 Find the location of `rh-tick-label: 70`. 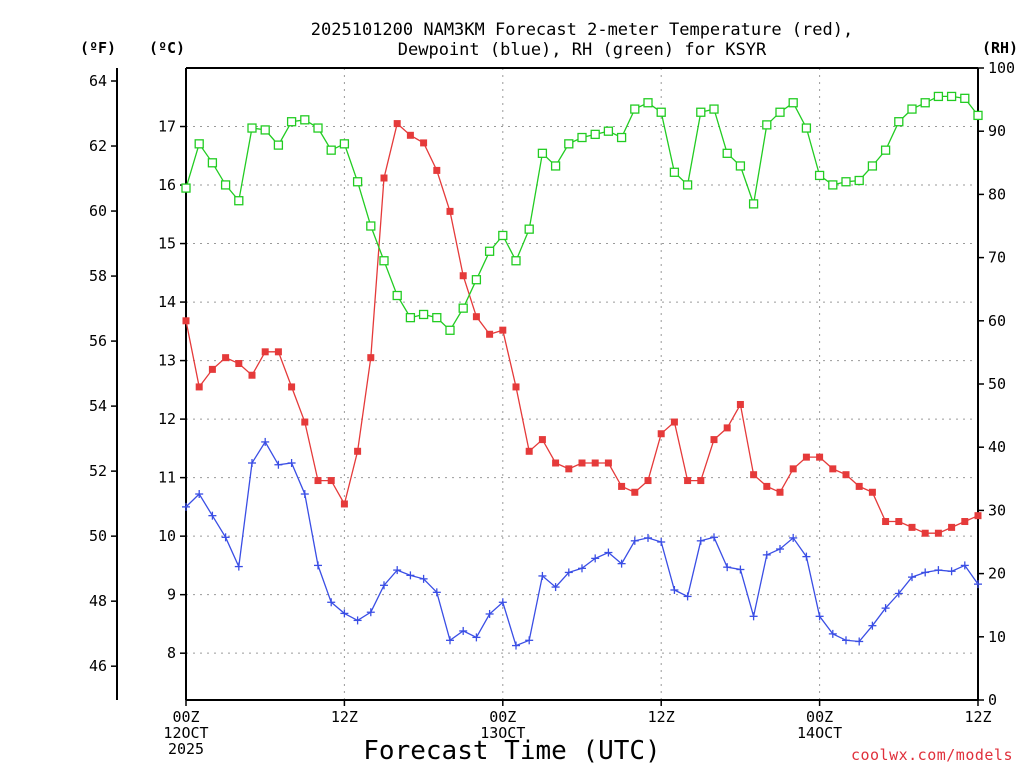

rh-tick-label: 70 is located at coordinates (997, 258).